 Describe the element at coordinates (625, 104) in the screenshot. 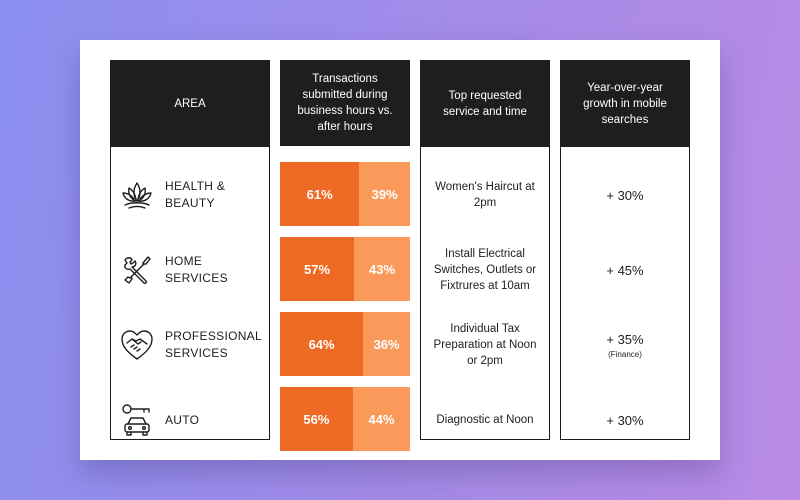

I see `growth-header: Year-over-year growth in mobile searches` at that location.